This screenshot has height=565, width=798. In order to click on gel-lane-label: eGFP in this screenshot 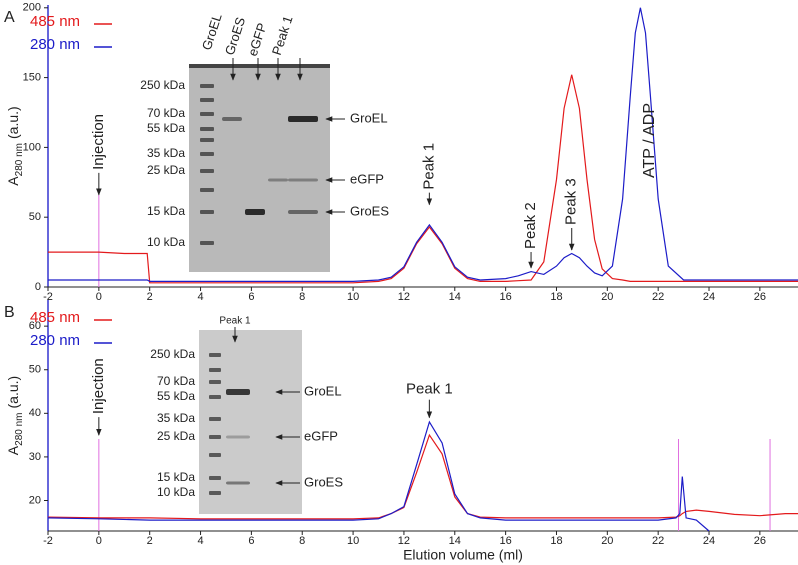, I will do `click(257, 39)`.